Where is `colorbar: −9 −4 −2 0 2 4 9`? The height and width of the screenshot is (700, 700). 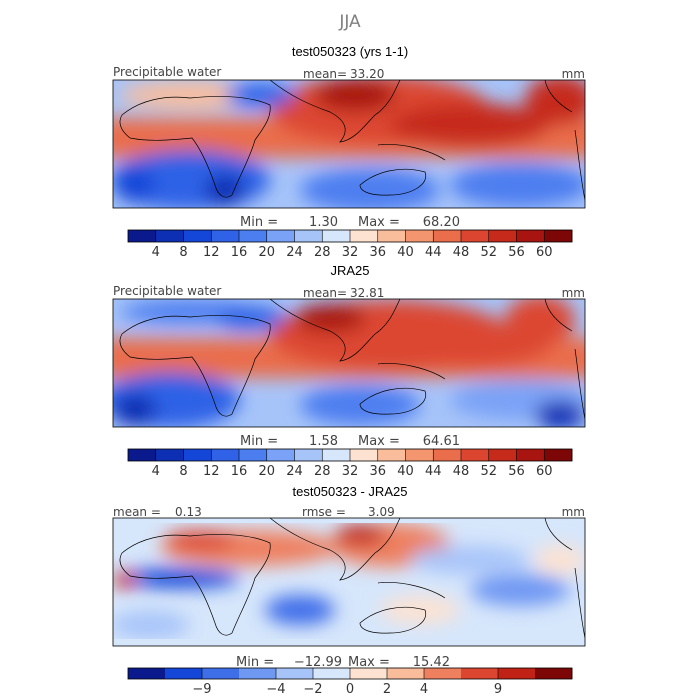
colorbar: −9 −4 −2 0 2 4 9 is located at coordinates (350, 682).